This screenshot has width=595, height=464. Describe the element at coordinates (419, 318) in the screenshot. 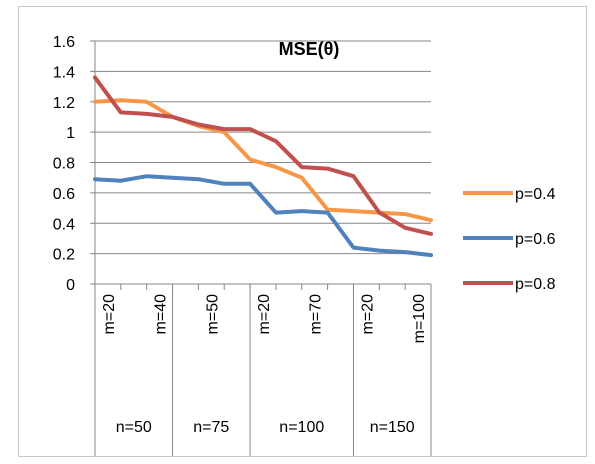

I see `m-label: m=100` at that location.